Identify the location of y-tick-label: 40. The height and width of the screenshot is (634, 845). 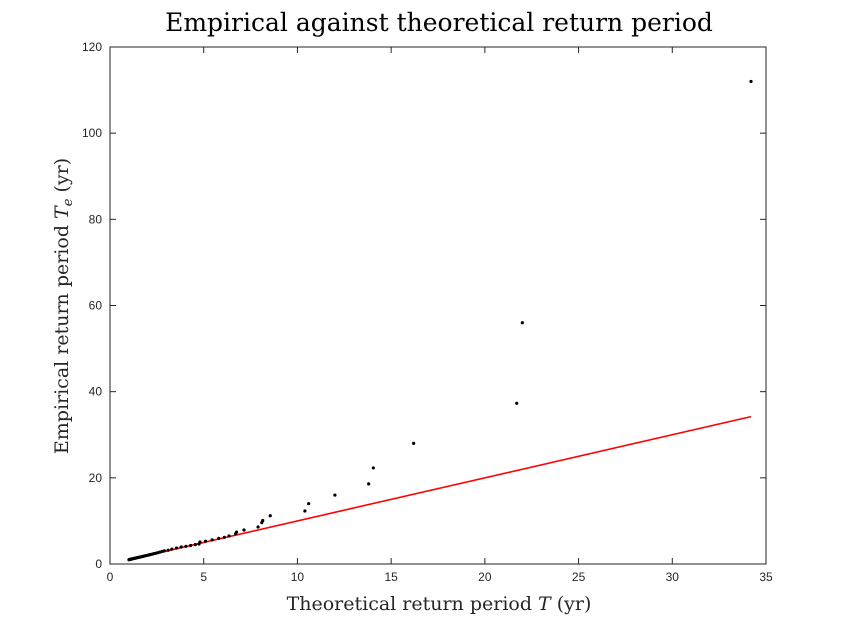
(96, 392).